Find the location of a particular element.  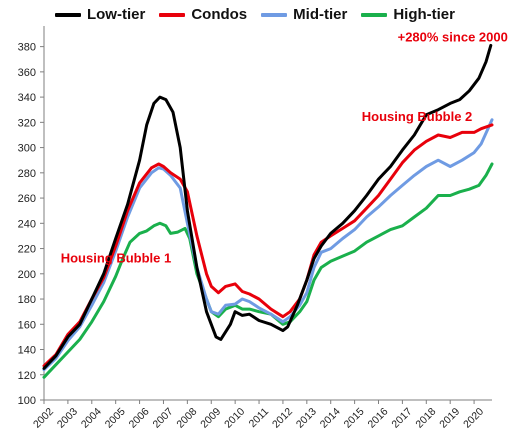

legend-item-low-tier: Low-tier is located at coordinates (100, 14).